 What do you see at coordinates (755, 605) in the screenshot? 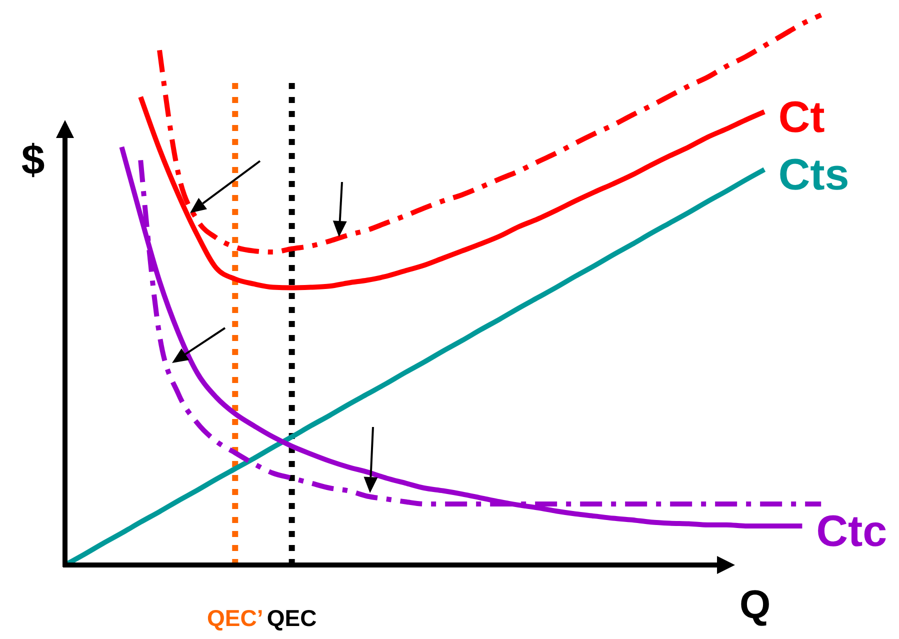
I see `x-axis-title: Q` at bounding box center [755, 605].